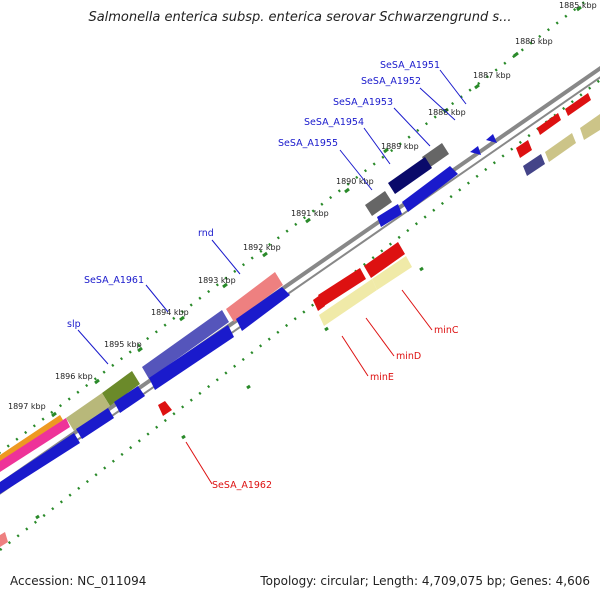 The width and height of the screenshot is (600, 600). Describe the element at coordinates (400, 146) in the screenshot. I see `kbp-label: 1889 kbp` at that location.